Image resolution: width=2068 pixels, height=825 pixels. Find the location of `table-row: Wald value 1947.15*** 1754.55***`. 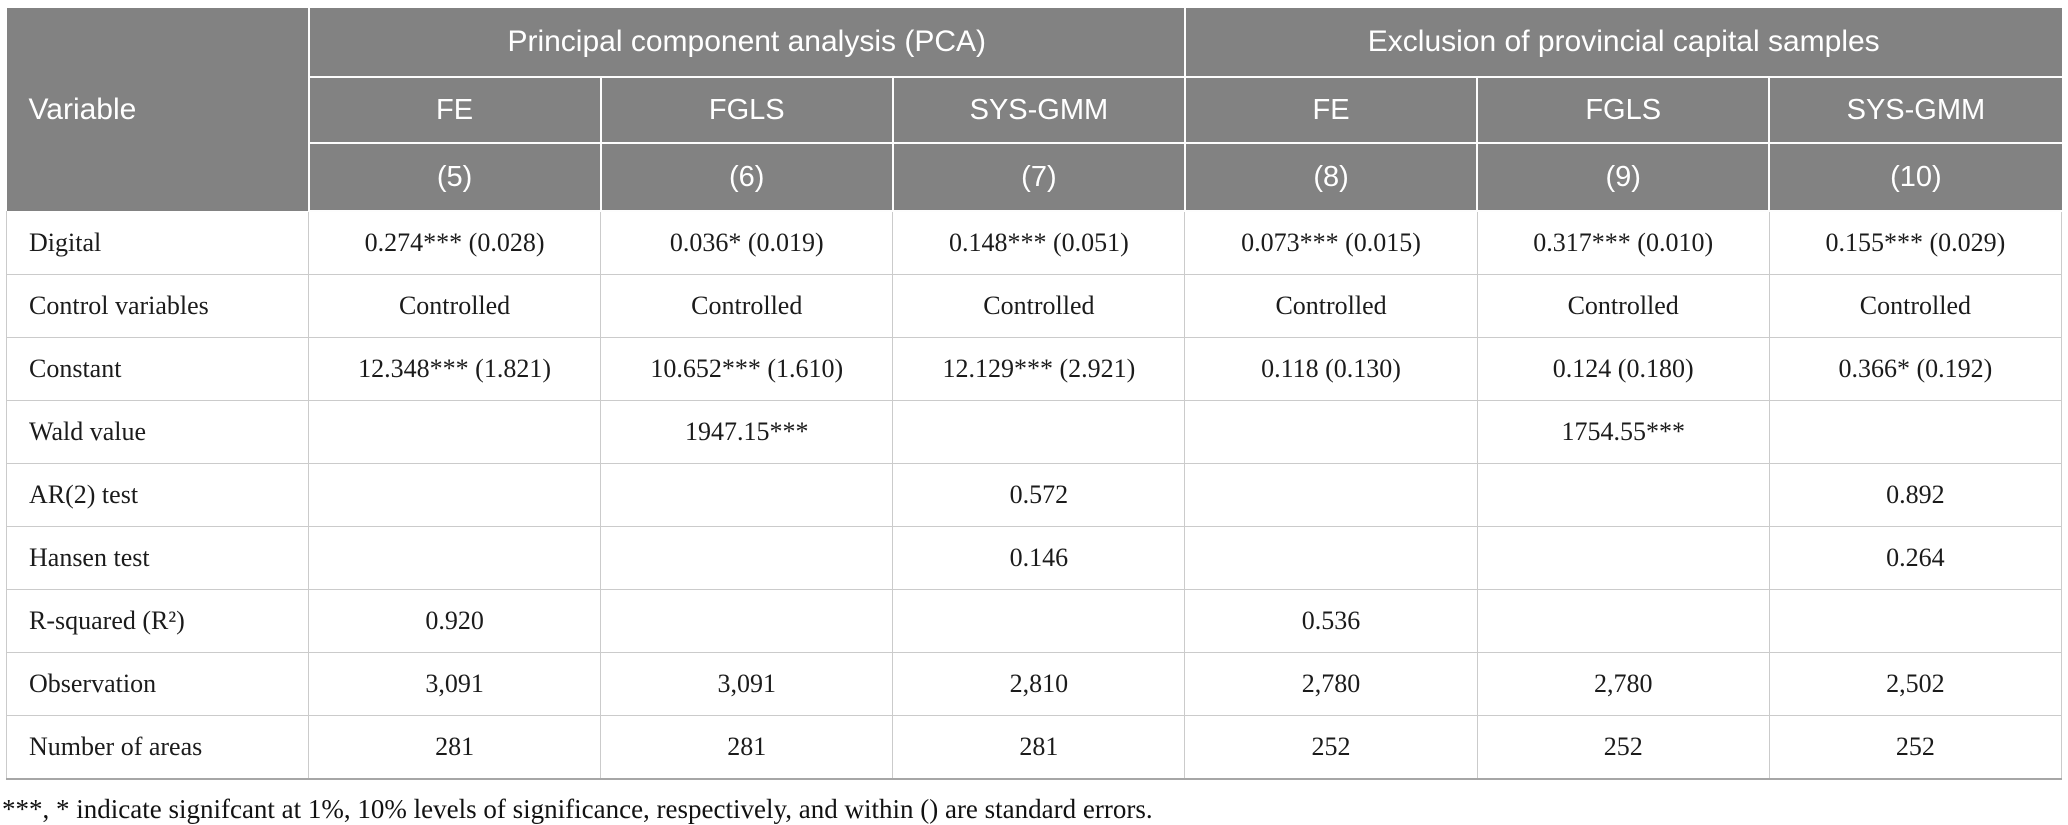

table-row: Wald value 1947.15*** 1754.55*** is located at coordinates (1034, 432).